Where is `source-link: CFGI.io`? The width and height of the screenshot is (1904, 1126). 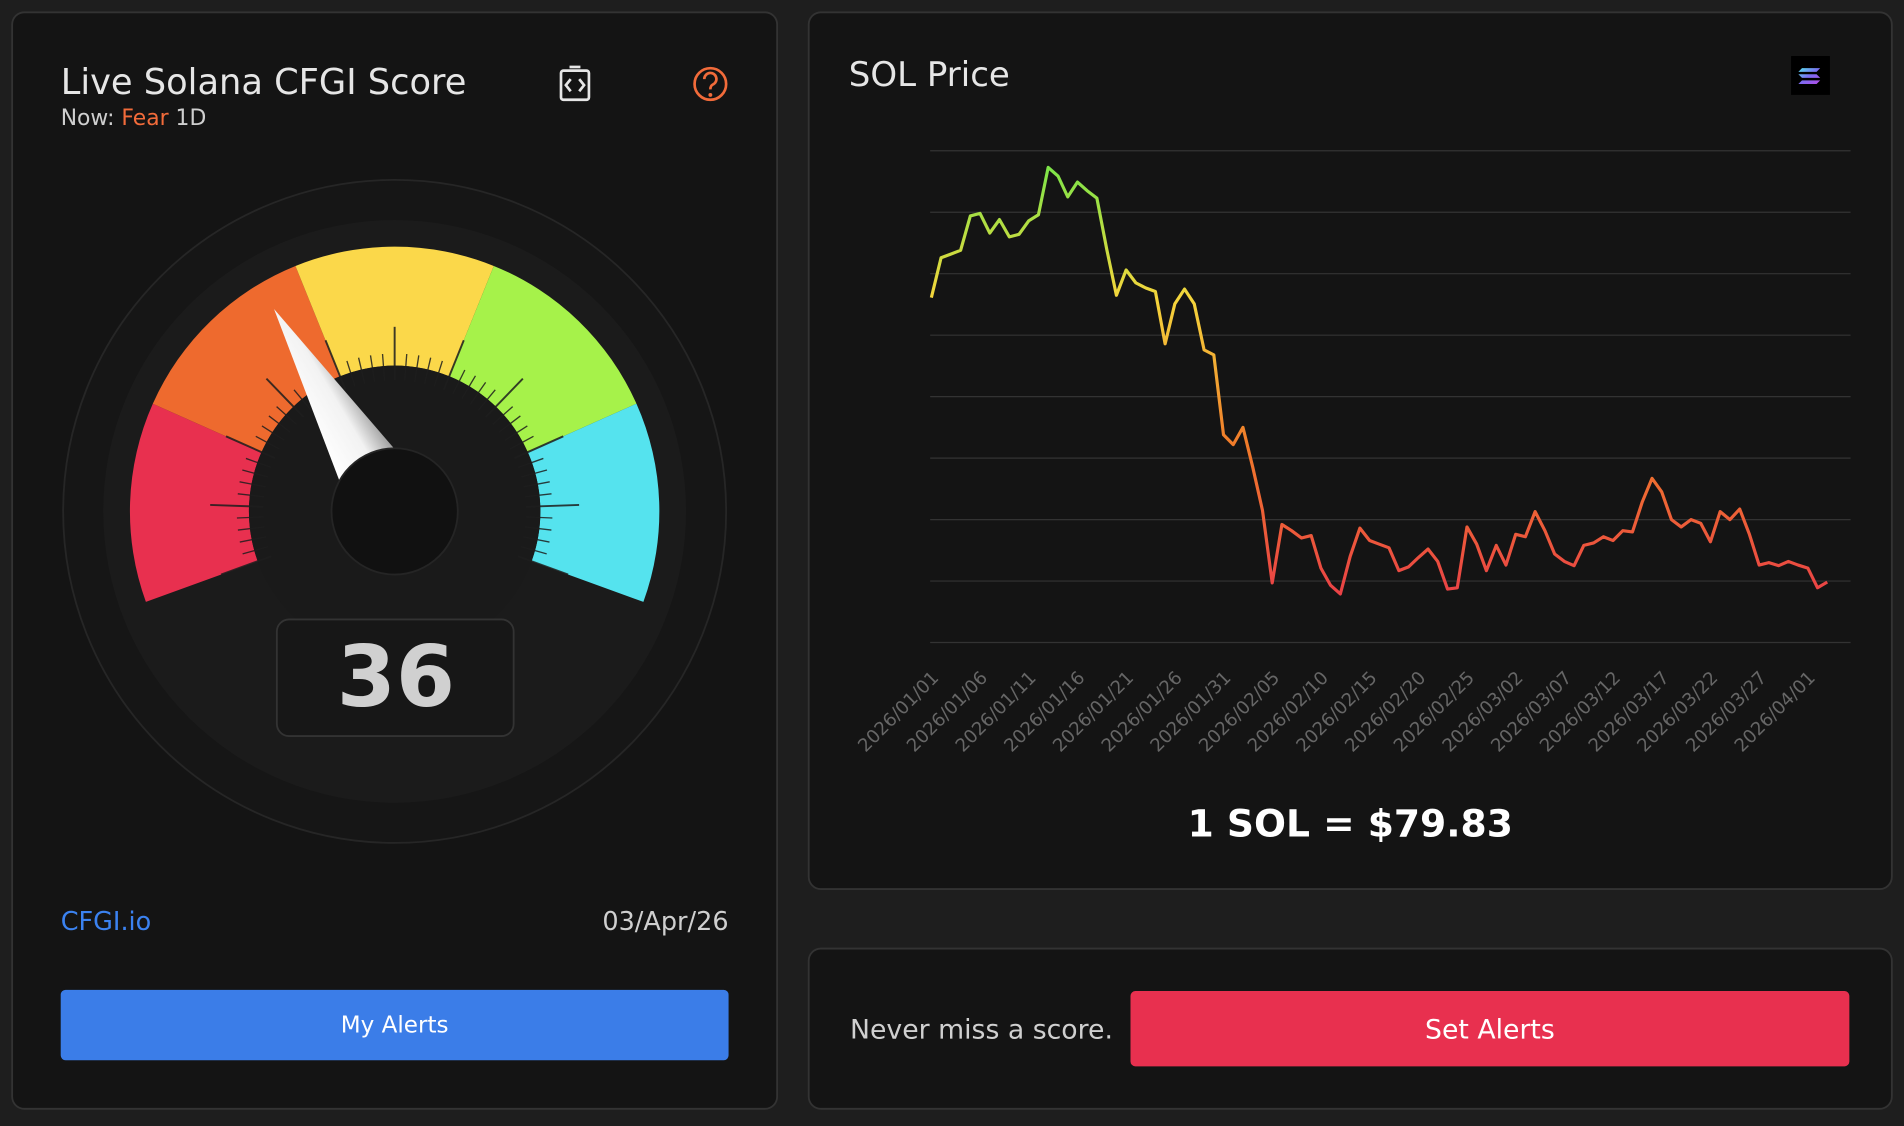
source-link: CFGI.io is located at coordinates (106, 922).